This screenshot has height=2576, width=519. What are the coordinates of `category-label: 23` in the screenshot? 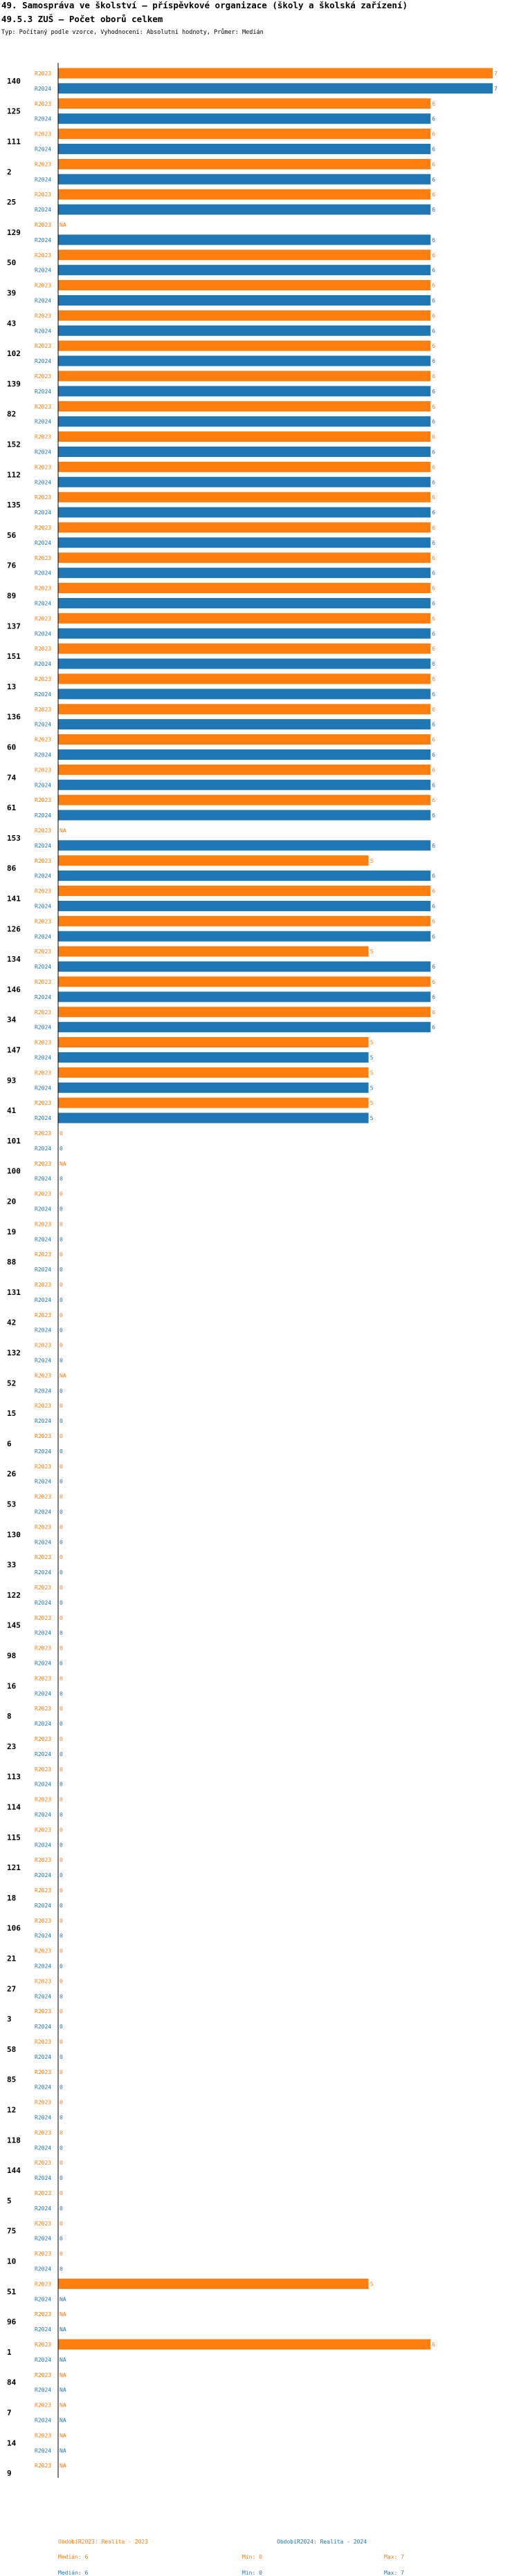 It's located at (11, 1746).